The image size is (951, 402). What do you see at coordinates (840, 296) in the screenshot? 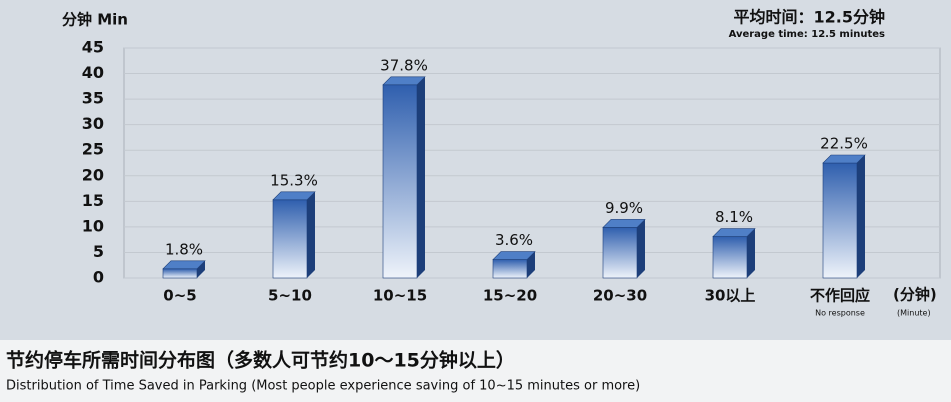
I see `x-tick-label: 不作回应` at bounding box center [840, 296].